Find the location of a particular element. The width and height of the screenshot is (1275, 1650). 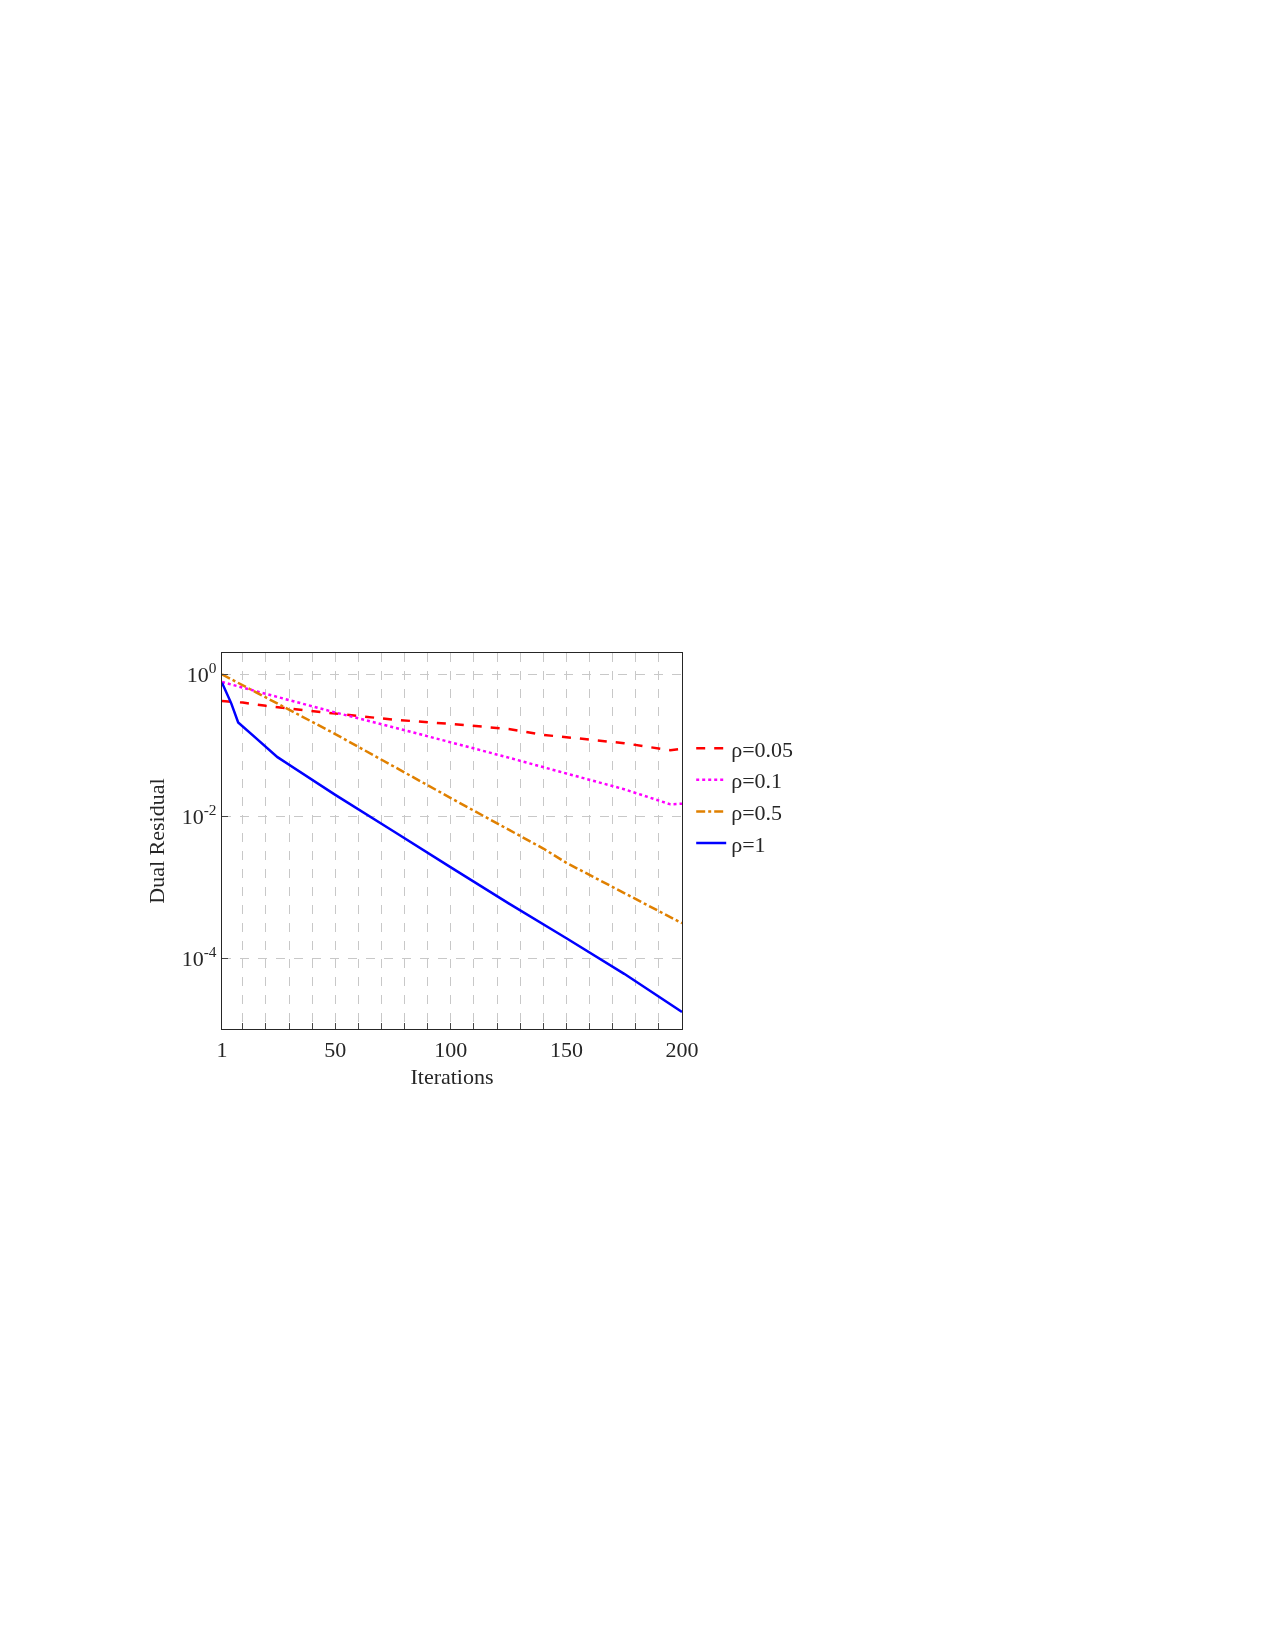

x-tick-label: 1 is located at coordinates (222, 1049).